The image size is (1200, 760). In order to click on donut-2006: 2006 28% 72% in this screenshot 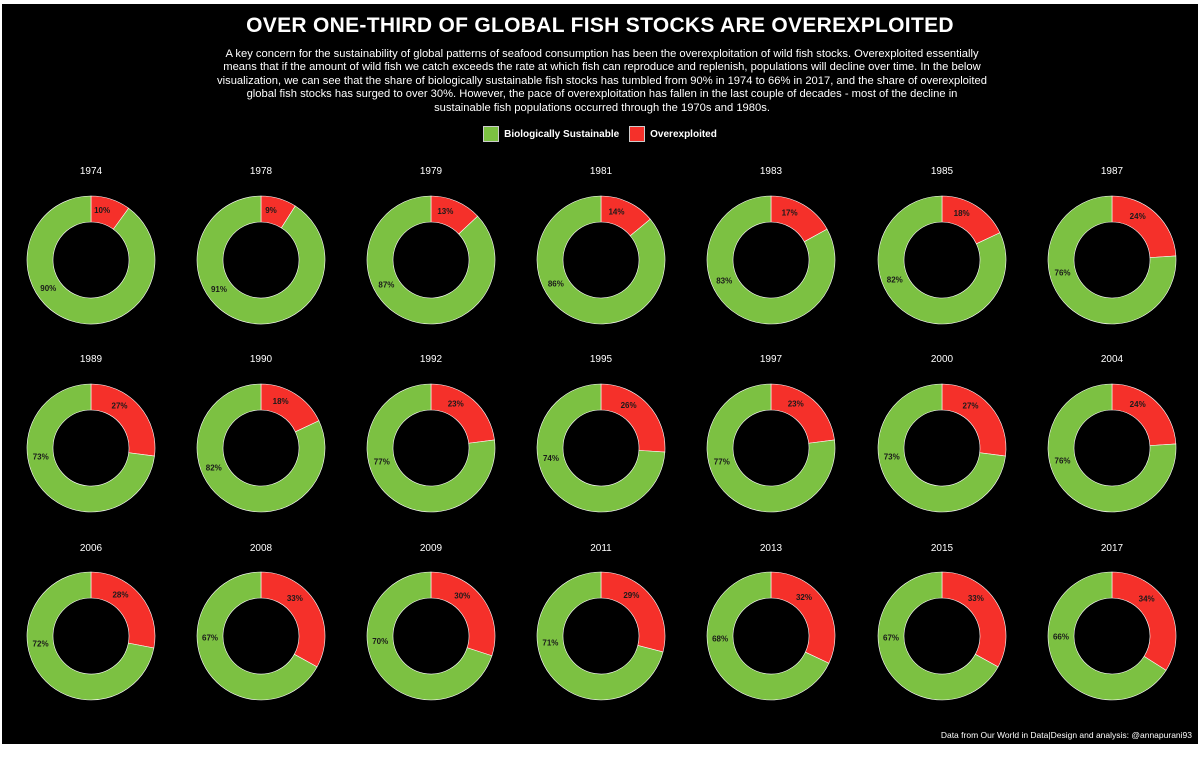, I will do `click(91, 622)`.